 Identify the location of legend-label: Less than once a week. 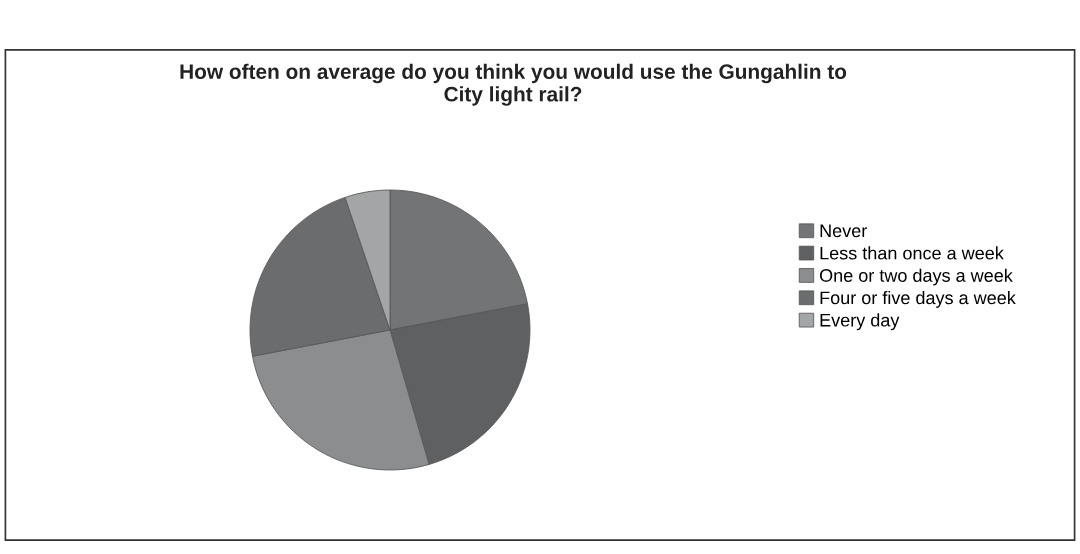
(912, 253).